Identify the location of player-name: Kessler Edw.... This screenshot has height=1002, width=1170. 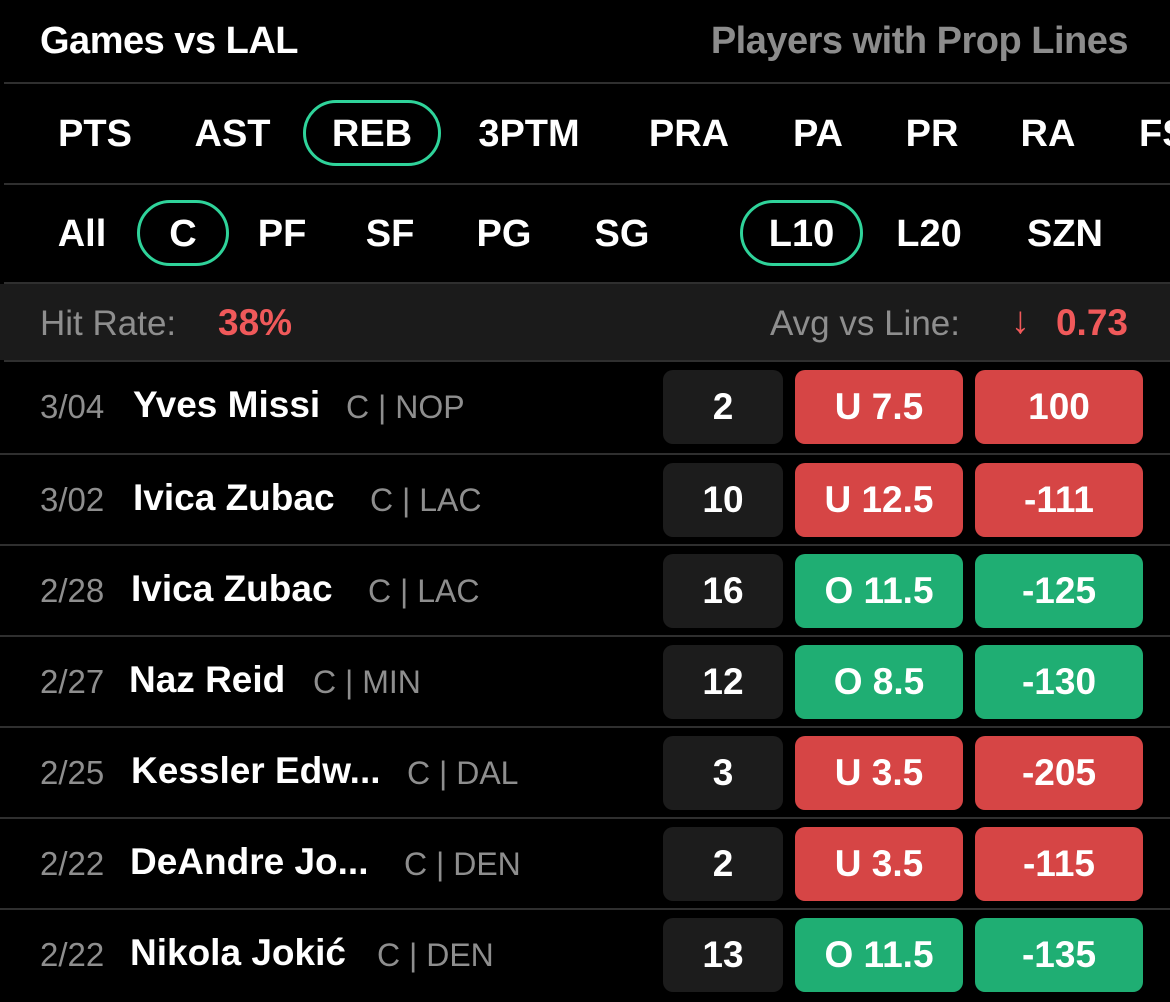
(256, 770).